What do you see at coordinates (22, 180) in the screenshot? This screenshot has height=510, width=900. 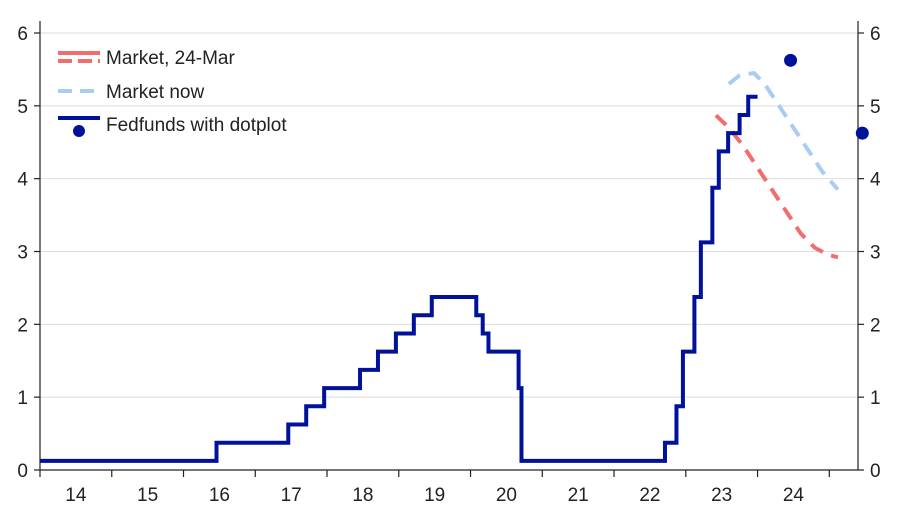 I see `y-tick-label-left: 4` at bounding box center [22, 180].